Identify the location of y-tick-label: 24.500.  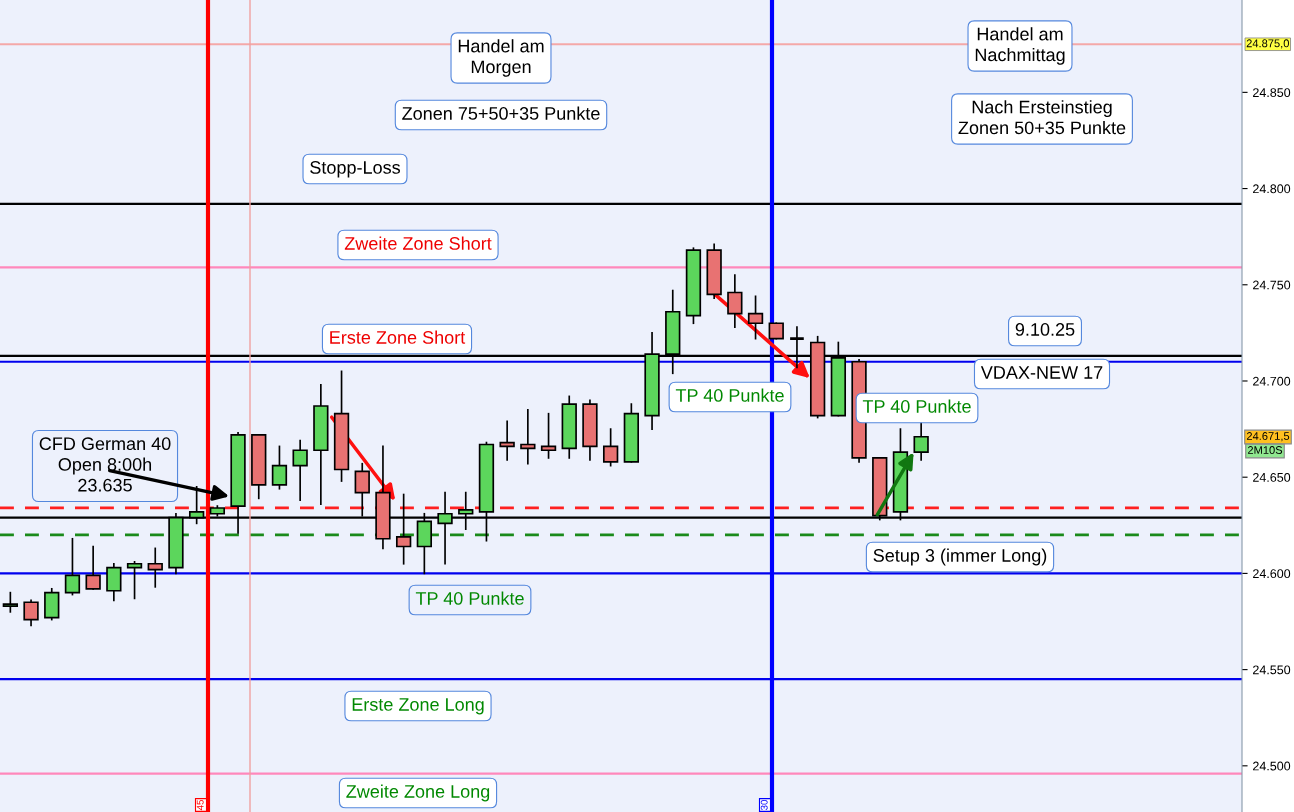
(1272, 766).